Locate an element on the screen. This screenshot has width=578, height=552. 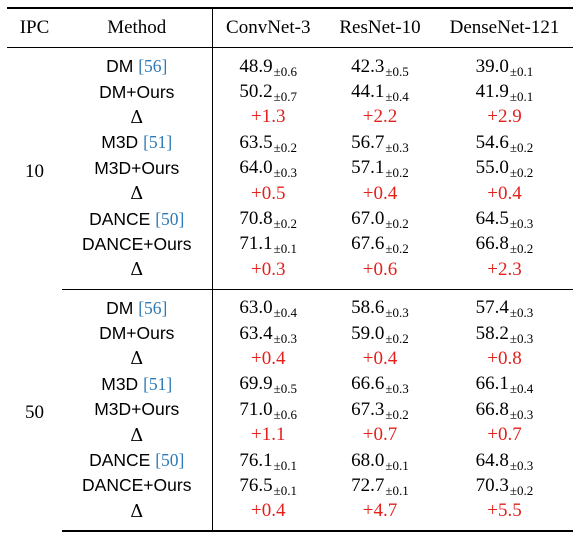
accuracy-cell-densenet-121: 55.0±0.2 is located at coordinates (504, 168).